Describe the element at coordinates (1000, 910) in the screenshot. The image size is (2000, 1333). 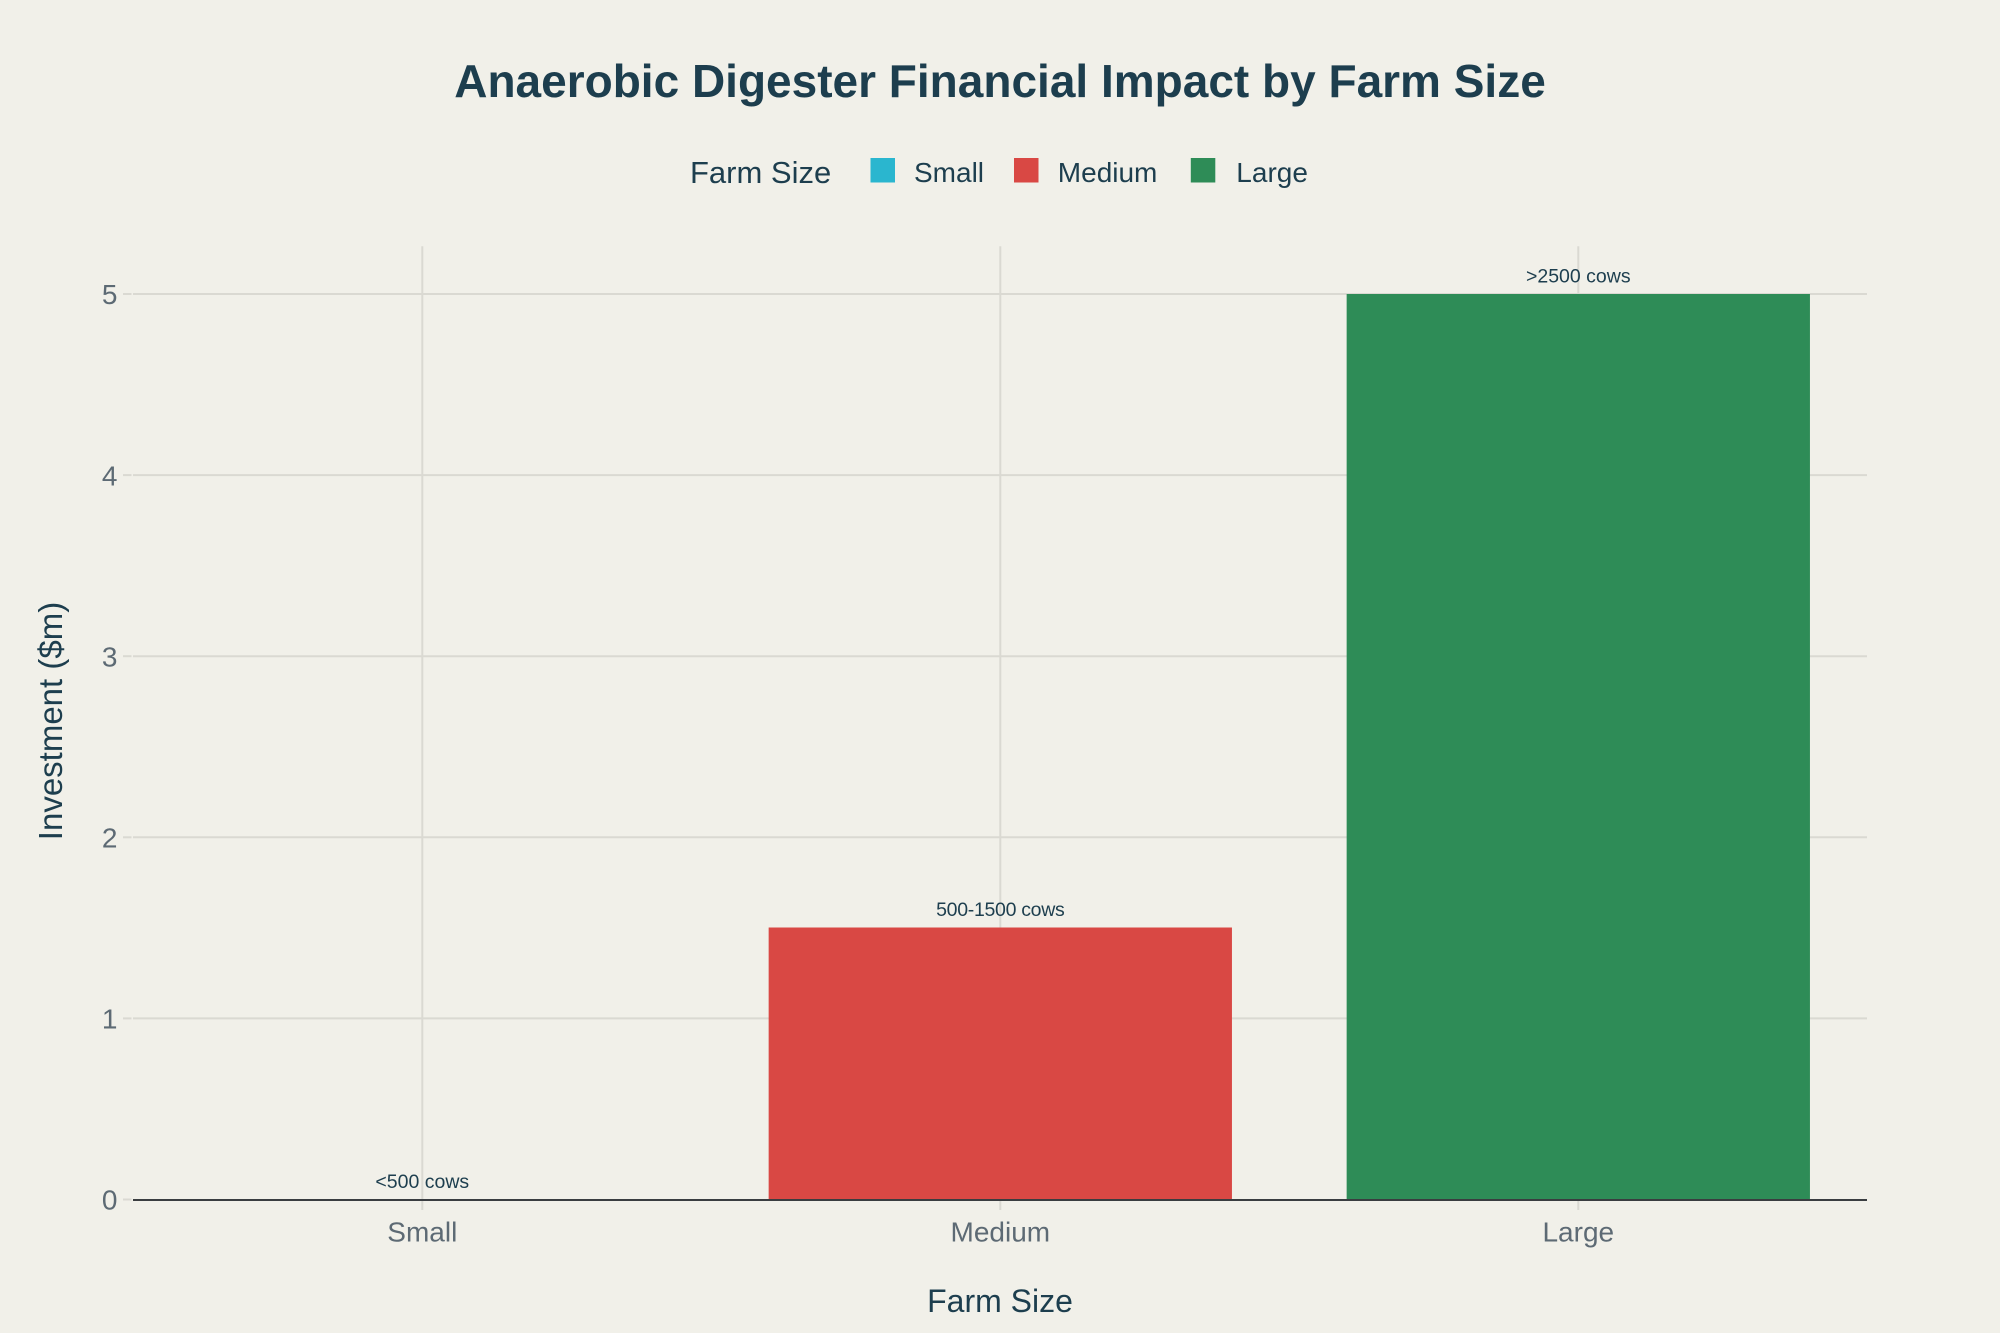
I see `svg-text: 500-1500 cows` at that location.